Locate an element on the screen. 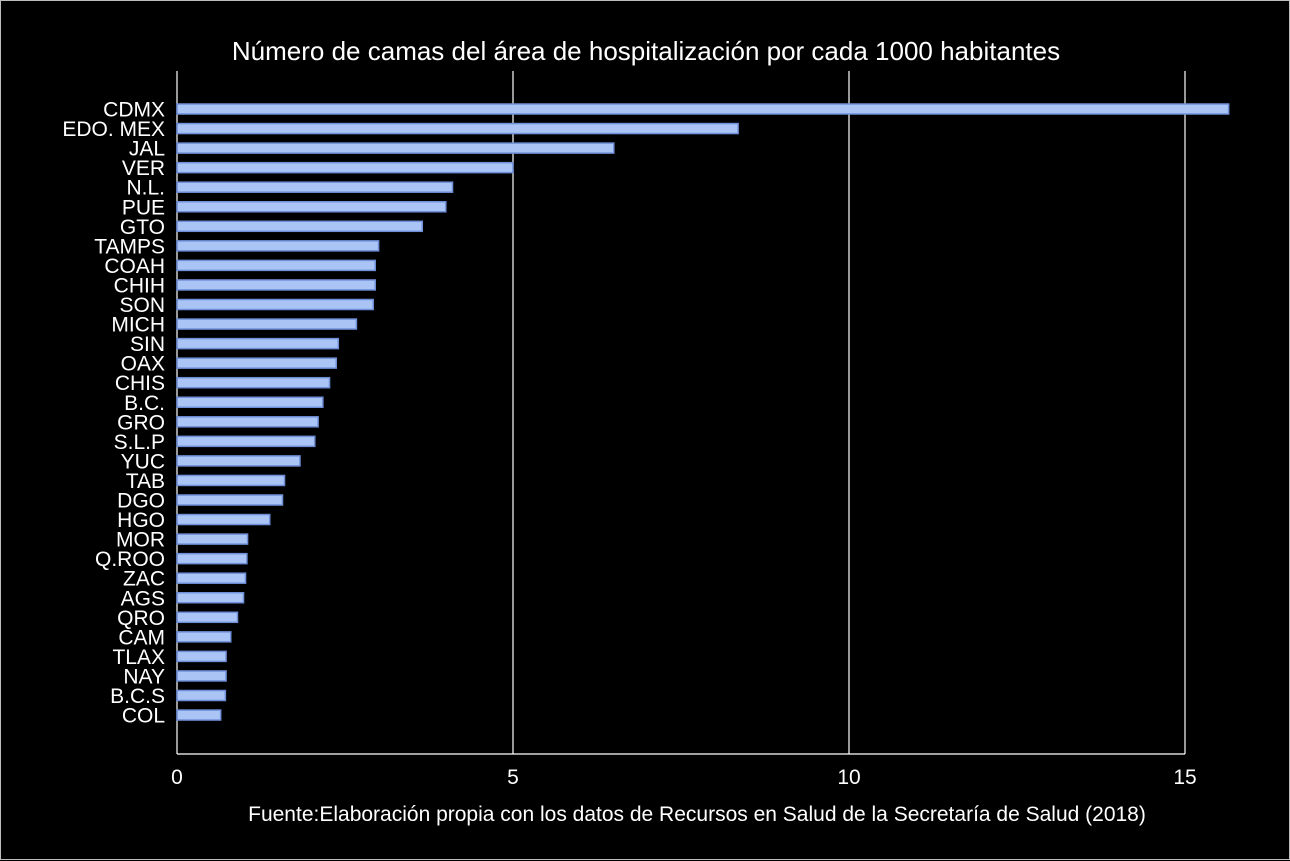 This screenshot has width=1290, height=861. bar-coah is located at coordinates (276, 265).